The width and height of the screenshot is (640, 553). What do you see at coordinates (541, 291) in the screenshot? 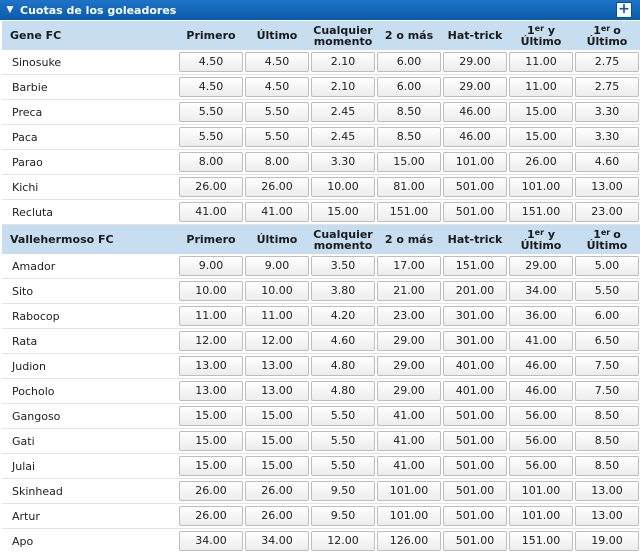
I see `odds-button: 34.00` at bounding box center [541, 291].